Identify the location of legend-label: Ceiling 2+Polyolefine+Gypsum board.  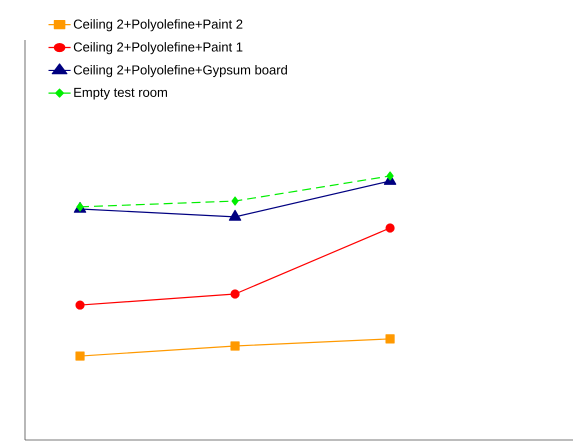
(180, 71).